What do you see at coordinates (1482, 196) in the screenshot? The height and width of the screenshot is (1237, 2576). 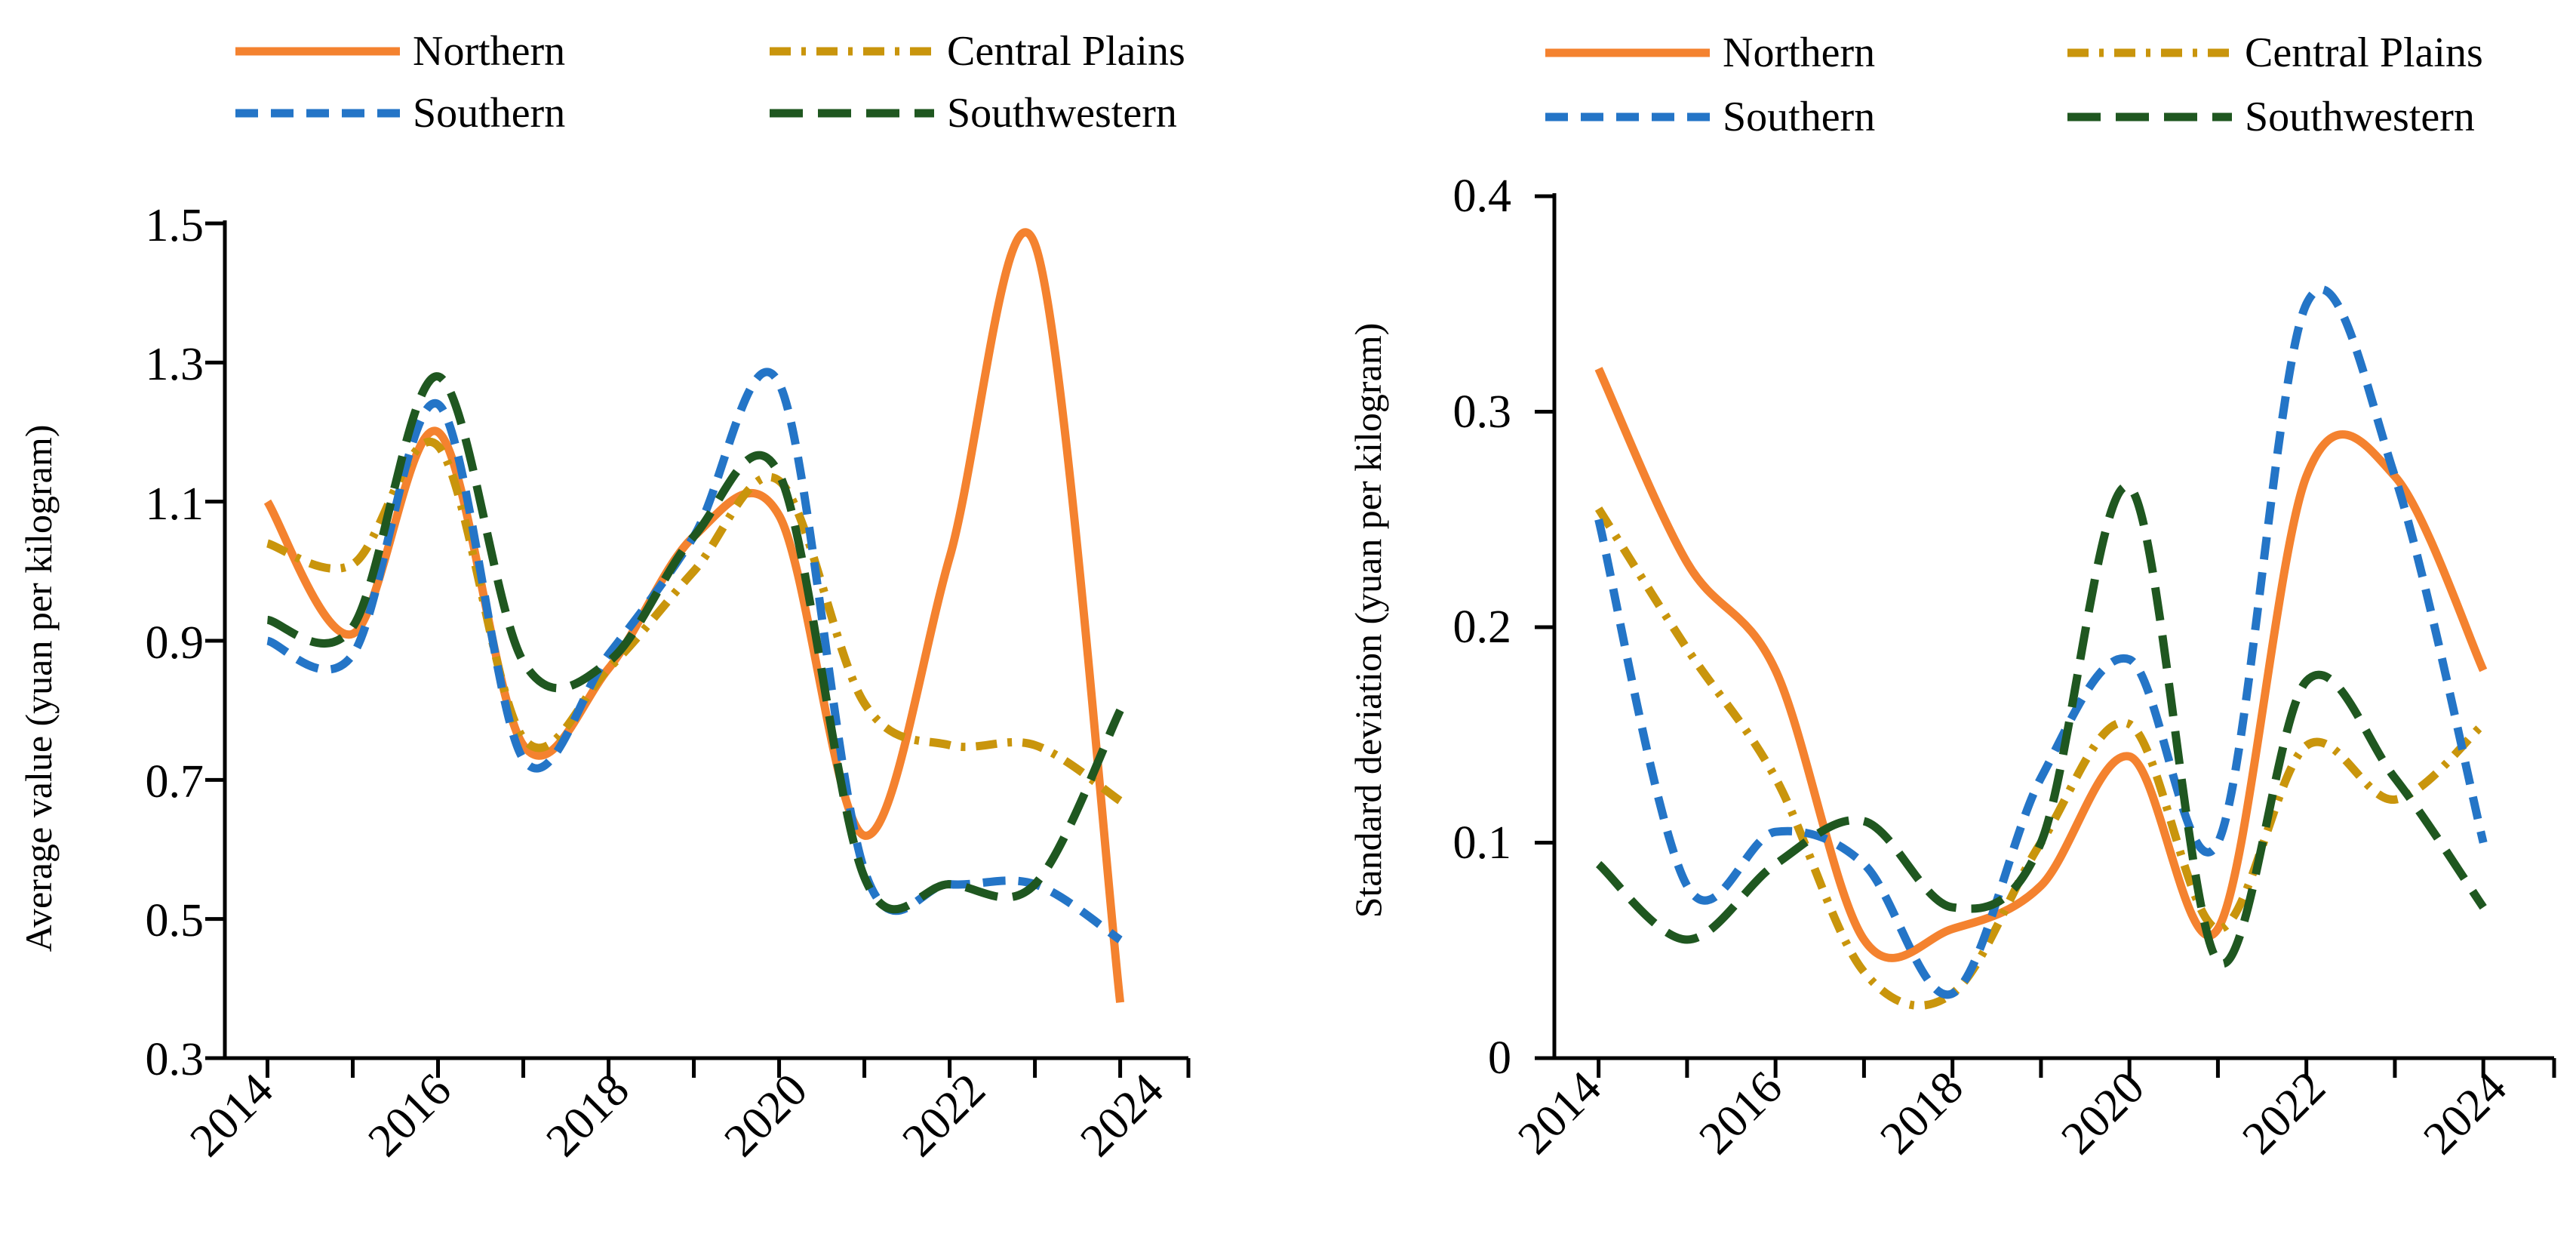 I see `y-tick-label: 0.4` at bounding box center [1482, 196].